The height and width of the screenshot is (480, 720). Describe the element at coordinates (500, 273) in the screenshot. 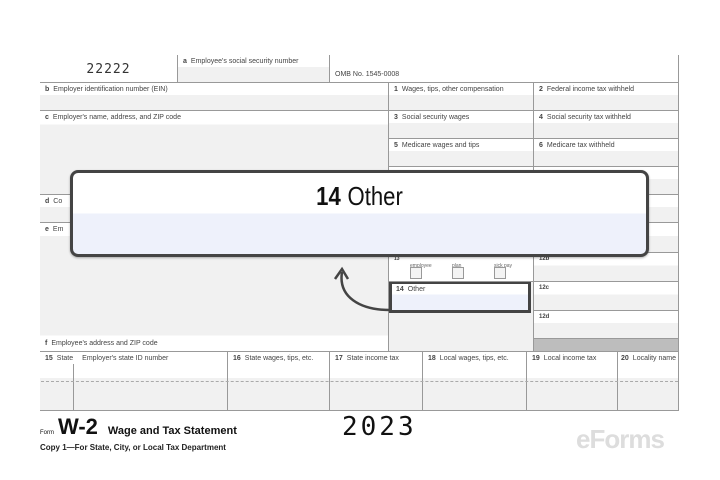

I see `third-party-sick-pay-checkbox` at that location.